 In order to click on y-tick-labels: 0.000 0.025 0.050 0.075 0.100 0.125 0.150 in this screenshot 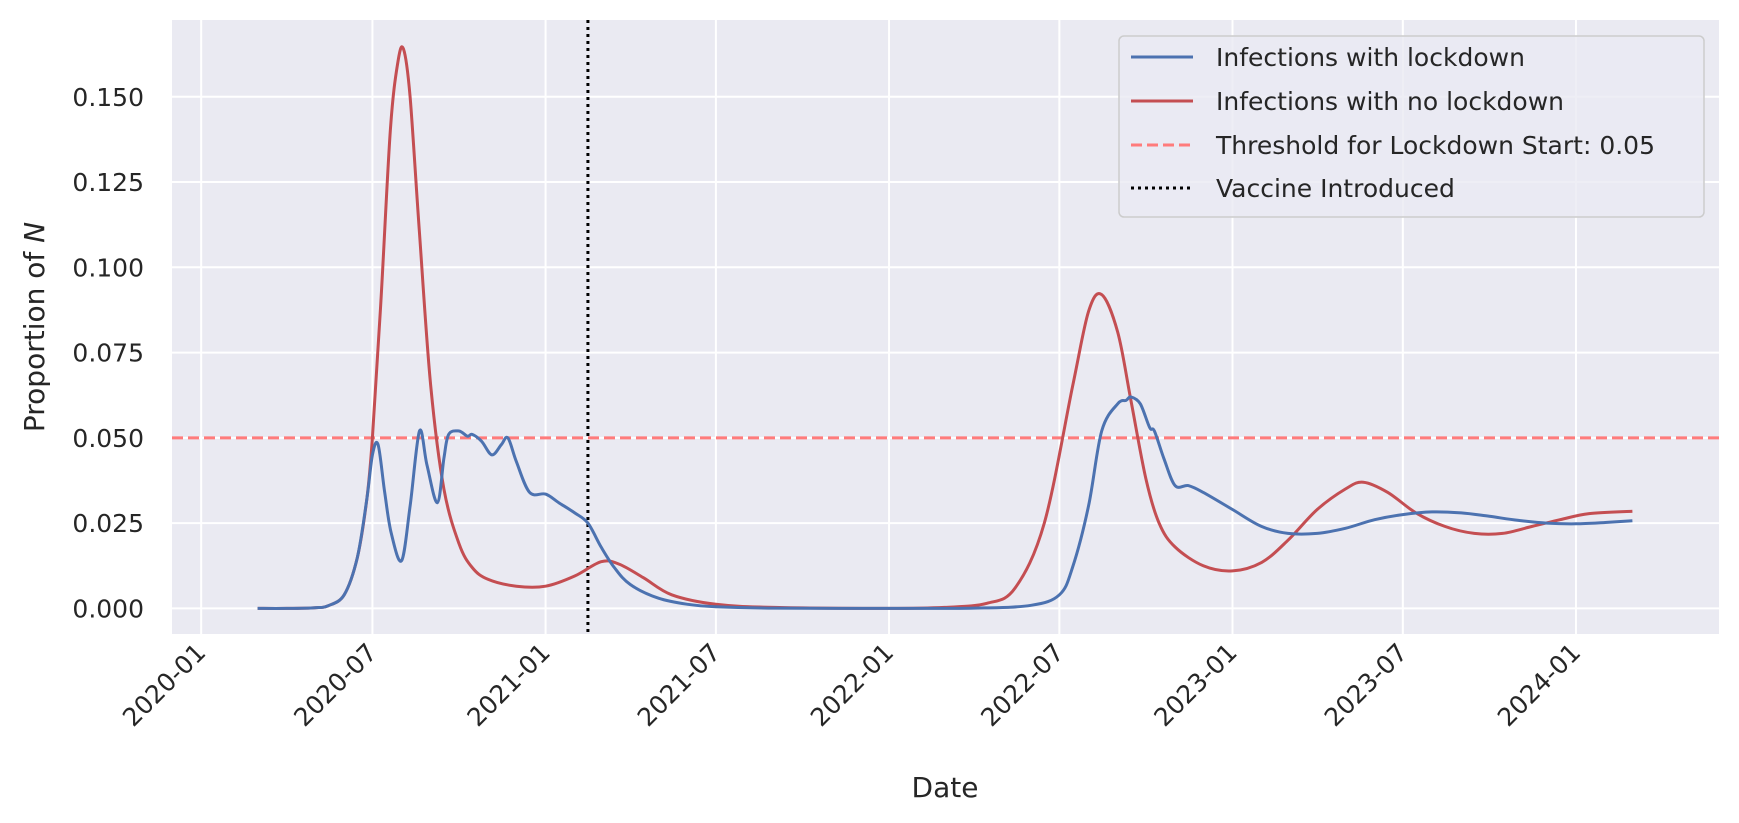, I will do `click(108, 353)`.